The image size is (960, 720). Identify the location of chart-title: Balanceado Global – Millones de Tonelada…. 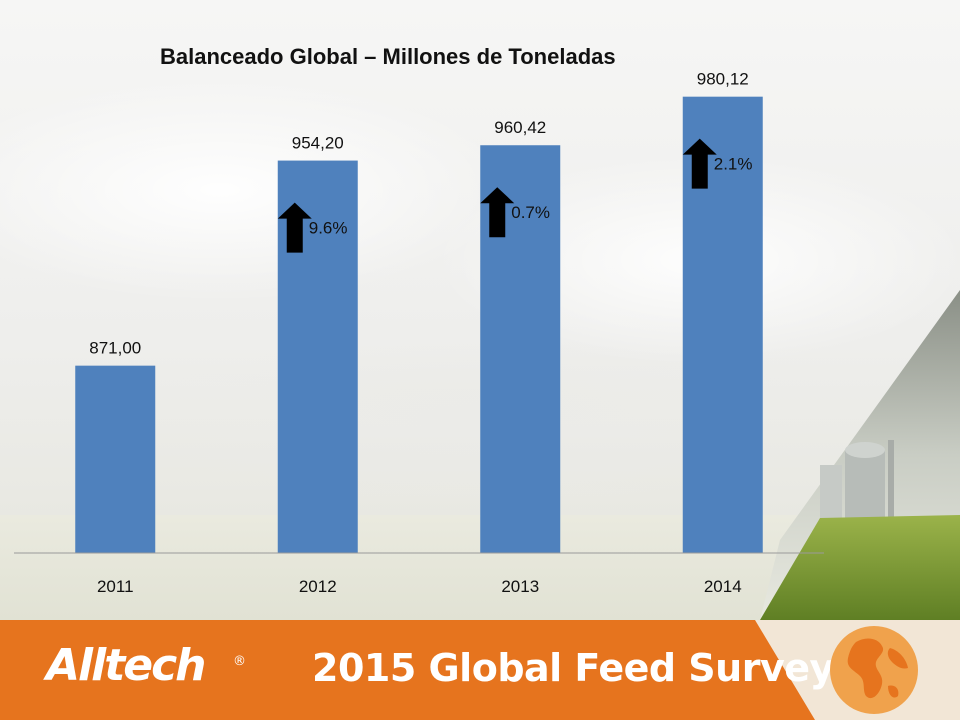
(388, 56).